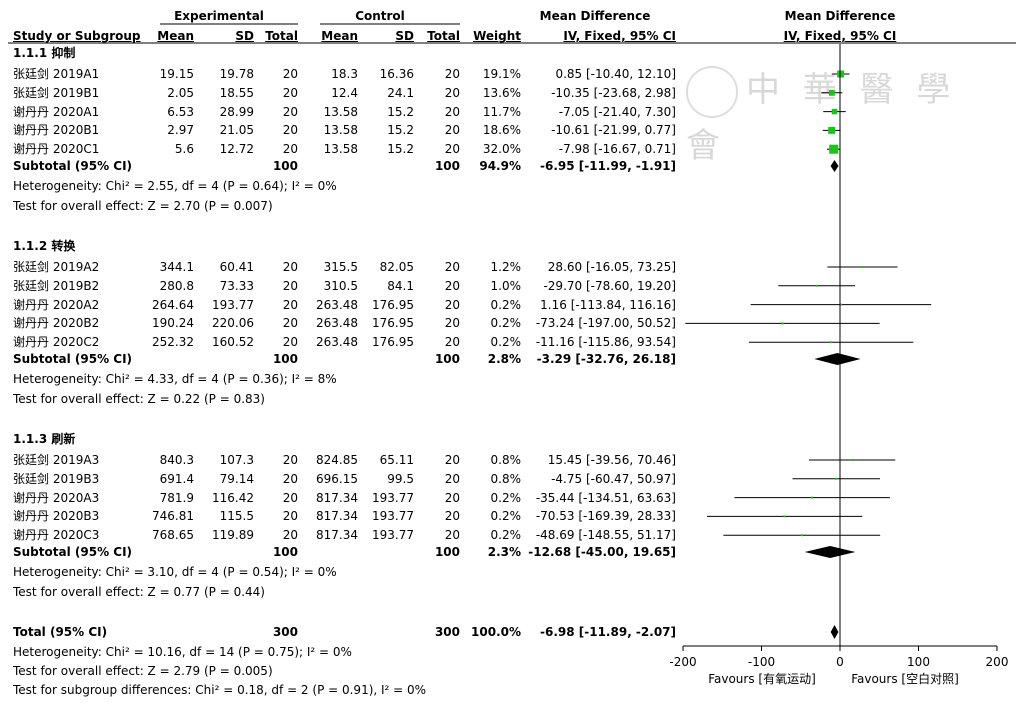 This screenshot has height=703, width=1024. Describe the element at coordinates (605, 516) in the screenshot. I see `study-ci: -70.53 [-169.39, 28.33]` at that location.